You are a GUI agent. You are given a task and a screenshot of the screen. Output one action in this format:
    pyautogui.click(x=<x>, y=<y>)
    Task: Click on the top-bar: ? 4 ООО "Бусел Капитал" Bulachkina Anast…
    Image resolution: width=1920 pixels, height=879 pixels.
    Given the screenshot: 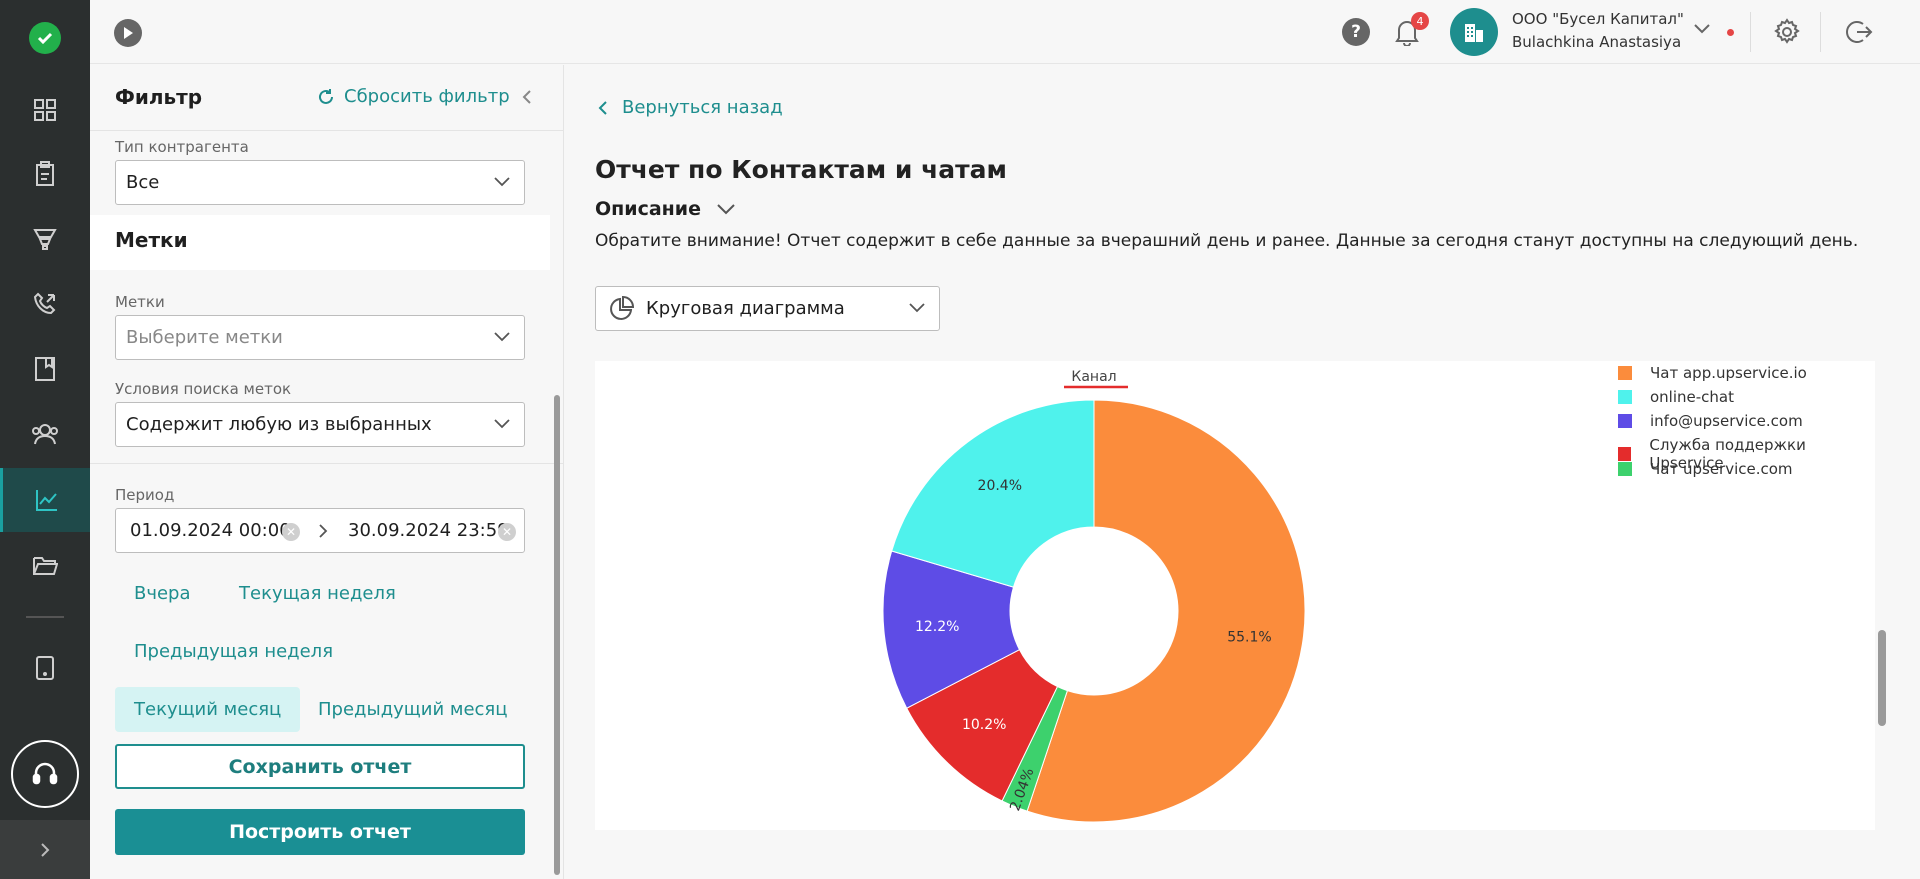 What is the action you would take?
    pyautogui.click(x=1005, y=32)
    